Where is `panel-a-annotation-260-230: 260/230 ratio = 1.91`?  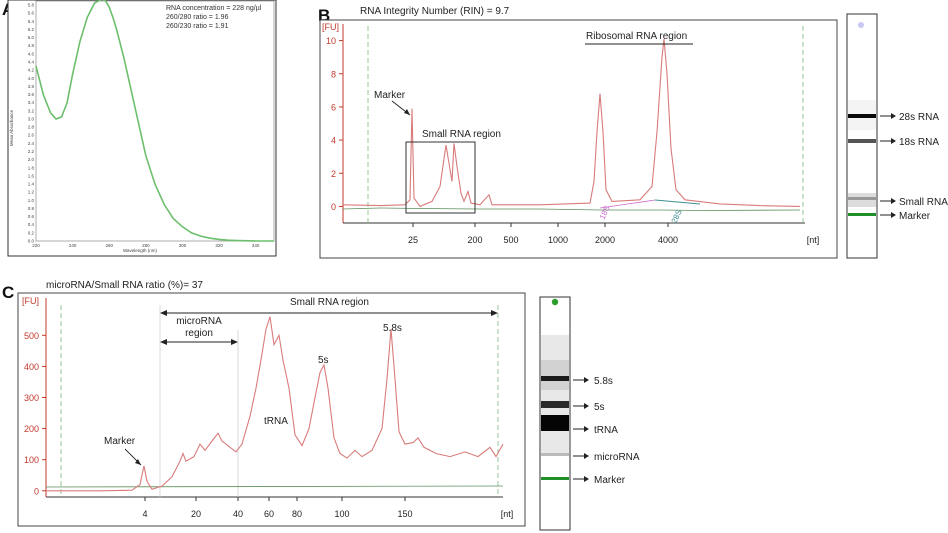
panel-a-annotation-260-230: 260/230 ratio = 1.91 is located at coordinates (197, 26).